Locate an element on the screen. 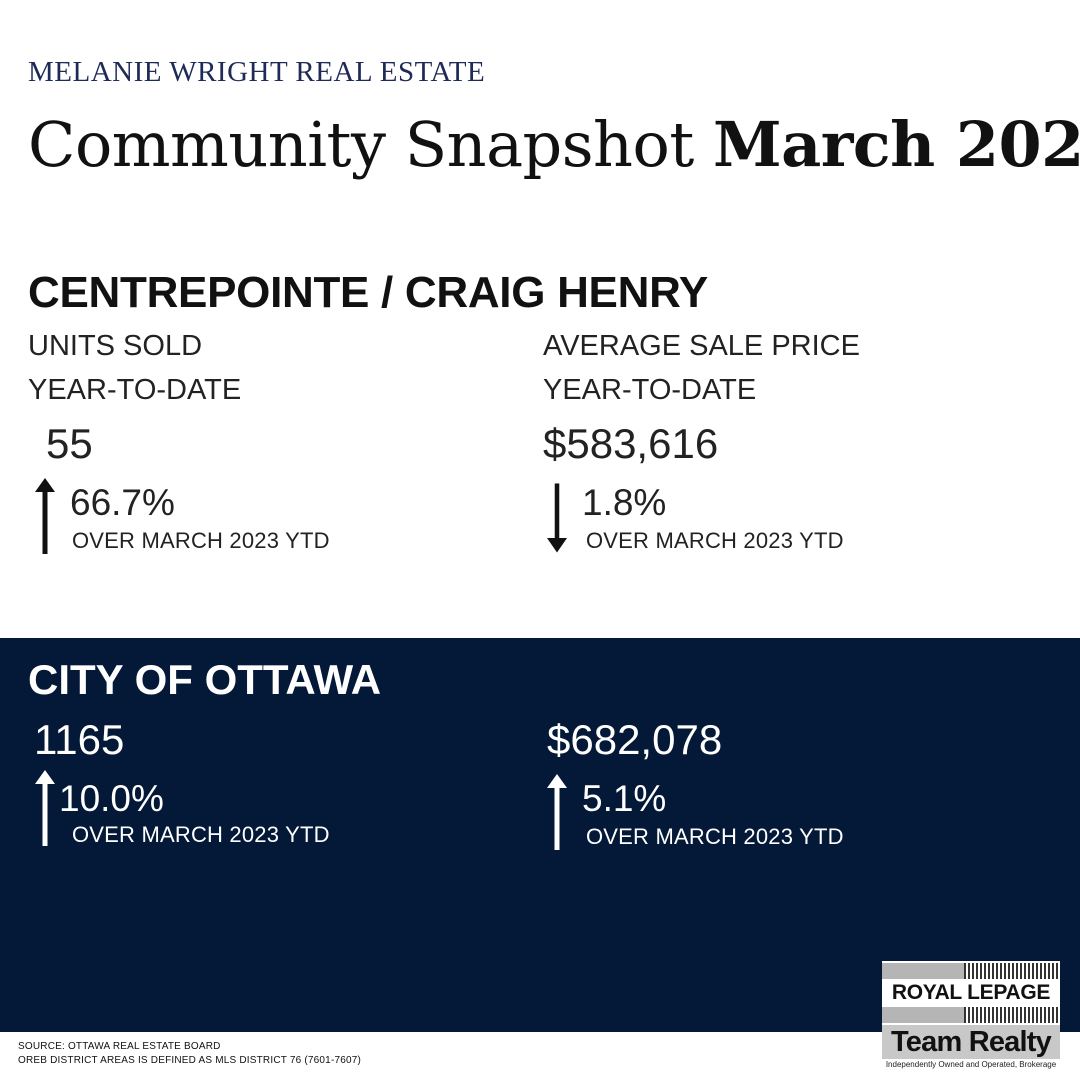 The width and height of the screenshot is (1080, 1080). city-units-comparison: OVER MARCH 2023 YTD is located at coordinates (201, 834).